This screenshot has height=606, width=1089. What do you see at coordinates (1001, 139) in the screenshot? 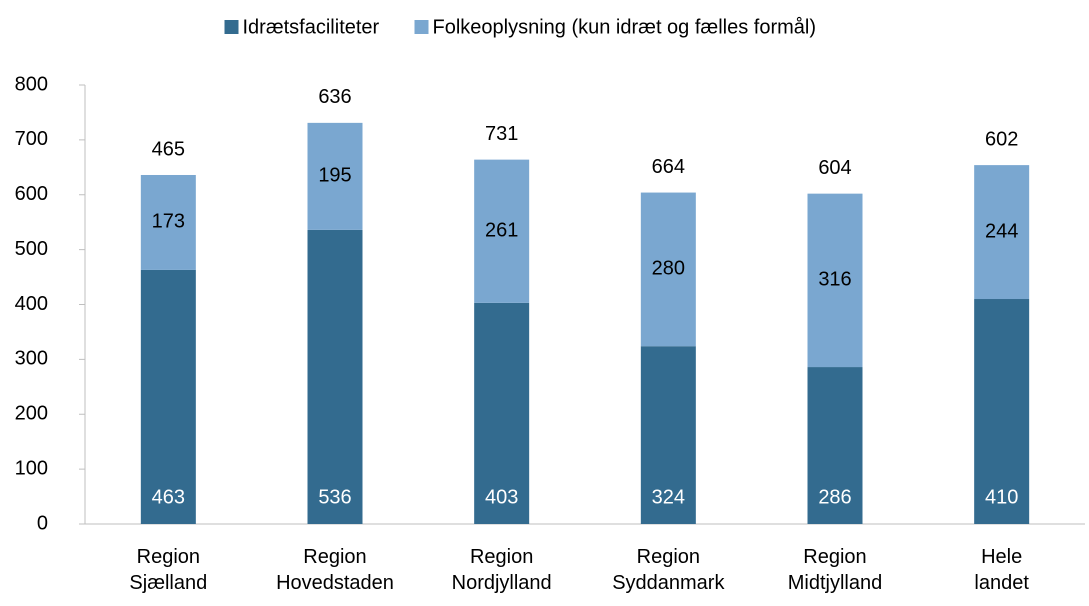
I see `total-label: 602` at bounding box center [1001, 139].